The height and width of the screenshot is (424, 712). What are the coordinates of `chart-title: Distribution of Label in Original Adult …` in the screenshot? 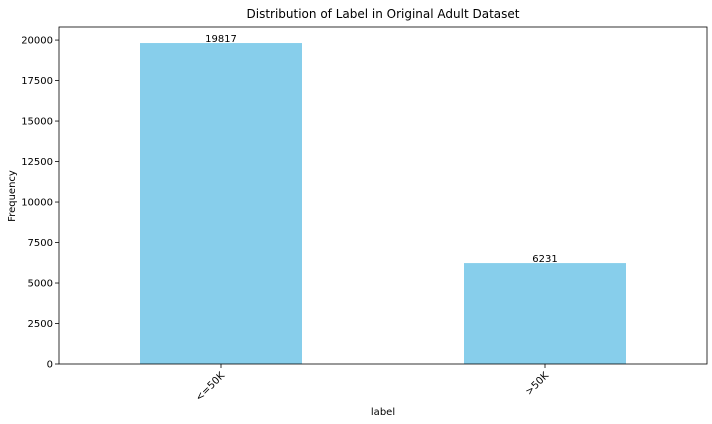 It's located at (383, 14).